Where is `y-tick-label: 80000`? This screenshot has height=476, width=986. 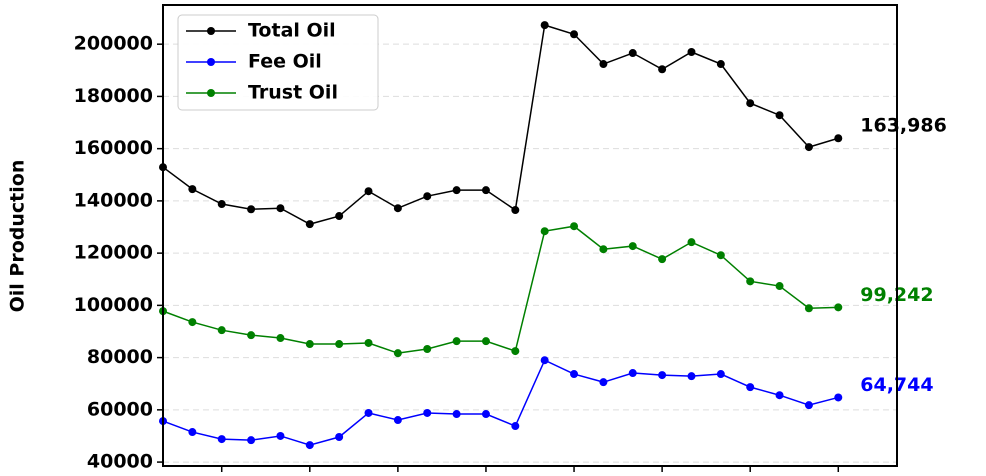 y-tick-label: 80000 is located at coordinates (120, 357).